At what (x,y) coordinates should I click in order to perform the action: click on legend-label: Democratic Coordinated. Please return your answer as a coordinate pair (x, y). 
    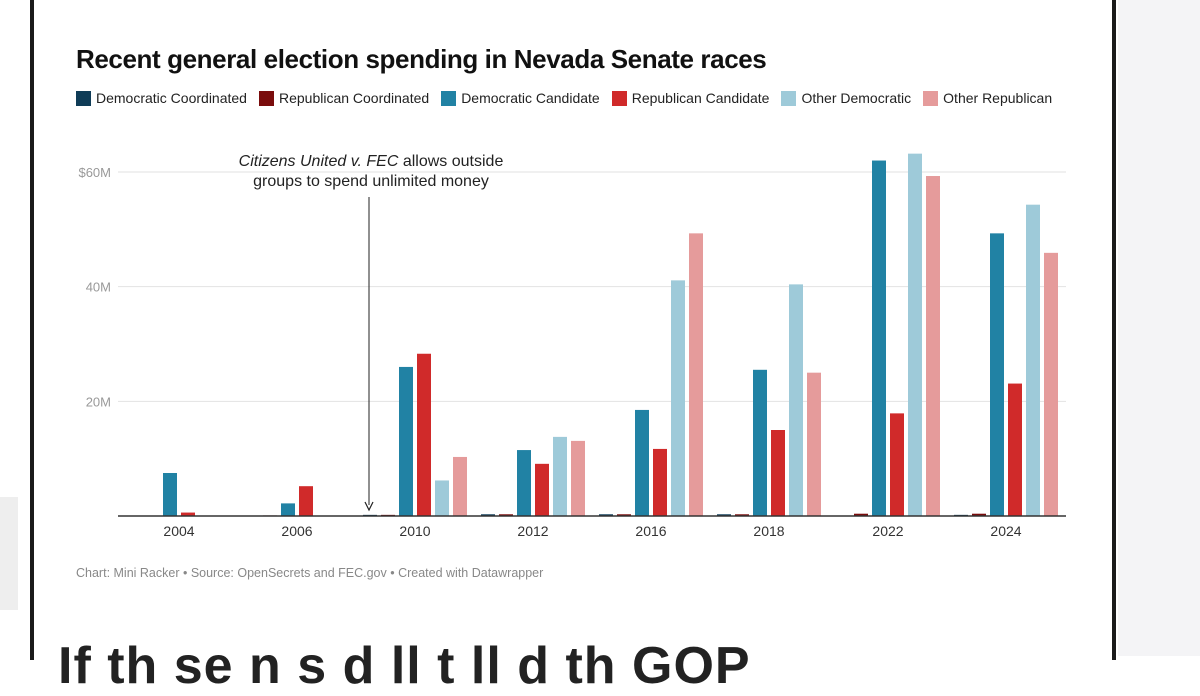
    Looking at the image, I should click on (171, 98).